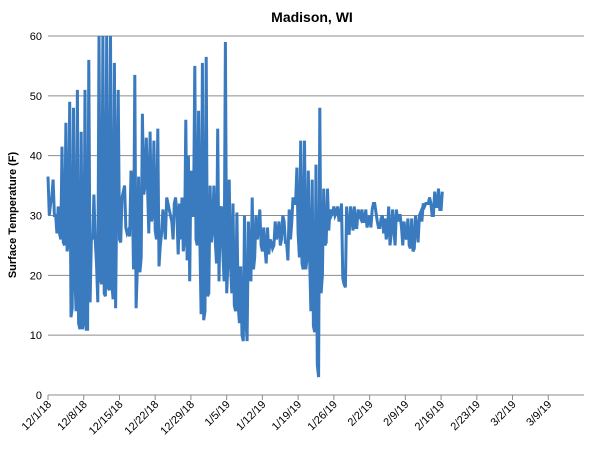 The image size is (600, 450). I want to click on x-tick-label: 1/5/19, so click(218, 414).